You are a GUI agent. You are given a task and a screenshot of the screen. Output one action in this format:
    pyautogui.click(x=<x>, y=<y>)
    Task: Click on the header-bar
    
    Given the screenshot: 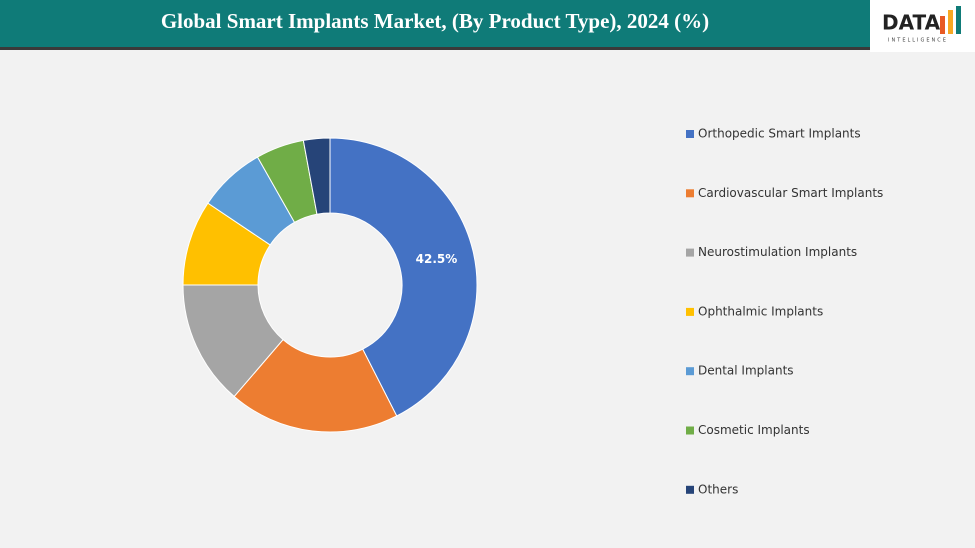 What is the action you would take?
    pyautogui.click(x=487, y=23)
    